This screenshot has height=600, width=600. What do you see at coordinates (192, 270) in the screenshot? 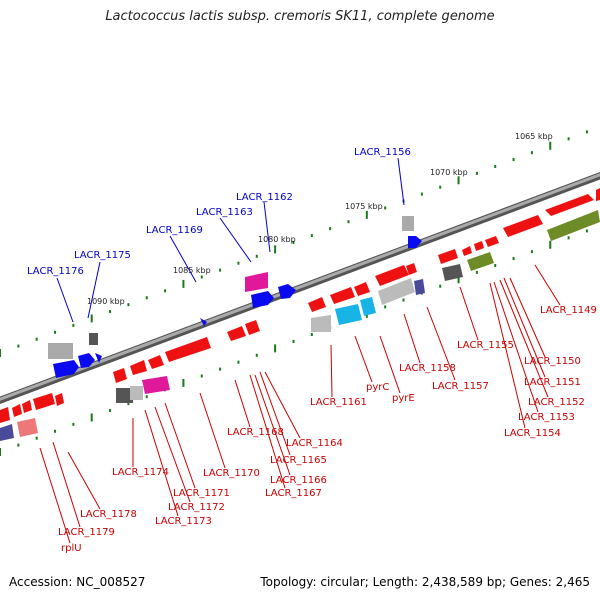
I see `kbp-label-1085: 1085 kbp` at bounding box center [192, 270].